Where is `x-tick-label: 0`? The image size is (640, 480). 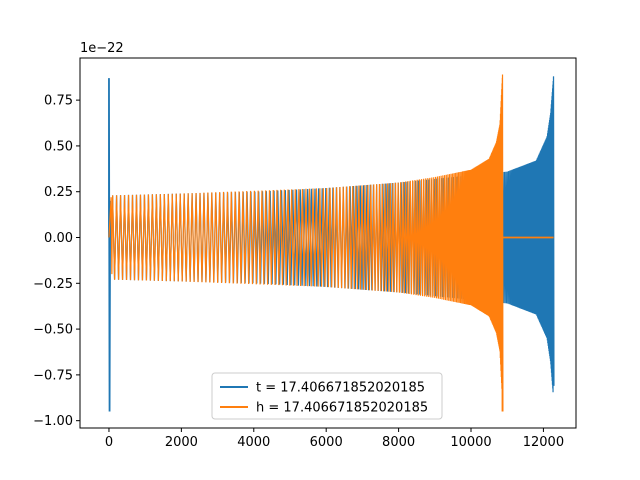 x-tick-label: 0 is located at coordinates (109, 442).